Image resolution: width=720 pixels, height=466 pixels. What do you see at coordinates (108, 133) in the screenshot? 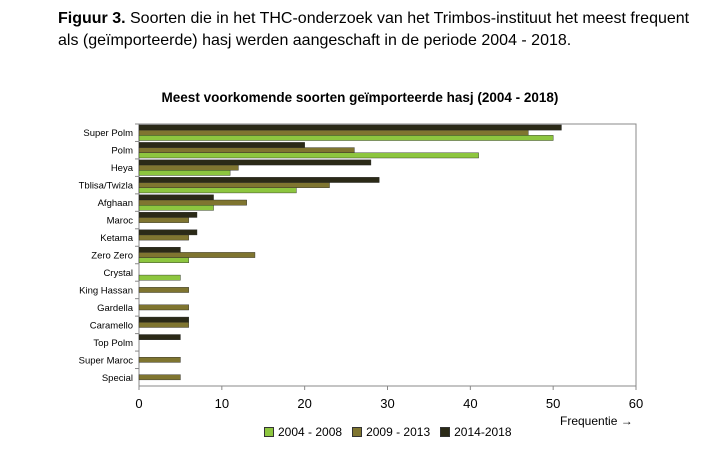
I see `category-label-0: Super Polm` at bounding box center [108, 133].